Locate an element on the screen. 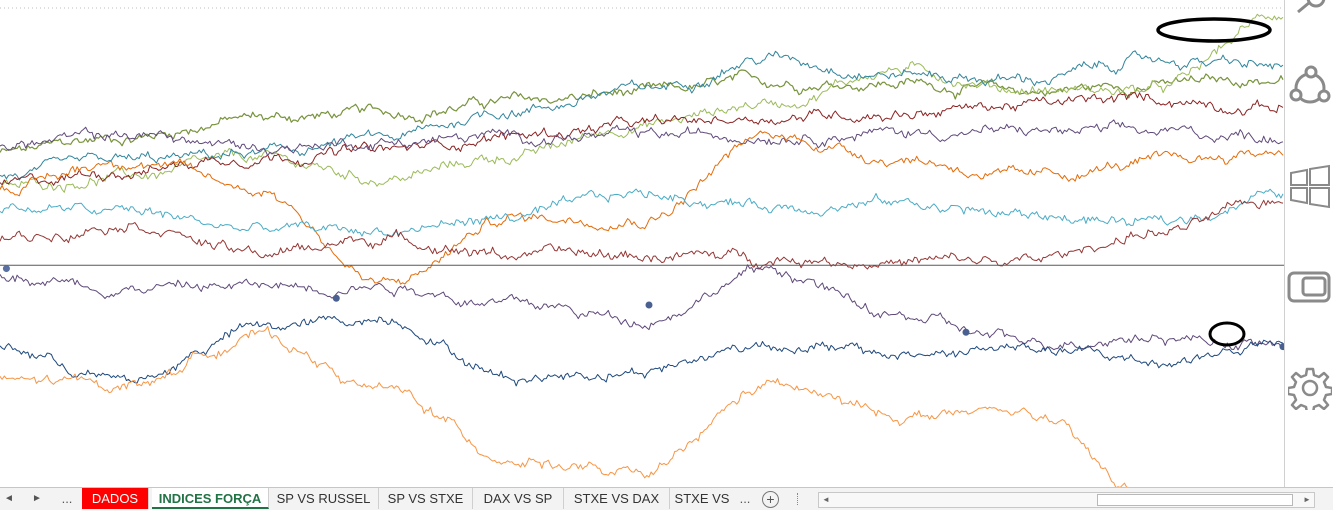 The height and width of the screenshot is (510, 1333). scroll-left-arrow: ◄ is located at coordinates (826, 499).